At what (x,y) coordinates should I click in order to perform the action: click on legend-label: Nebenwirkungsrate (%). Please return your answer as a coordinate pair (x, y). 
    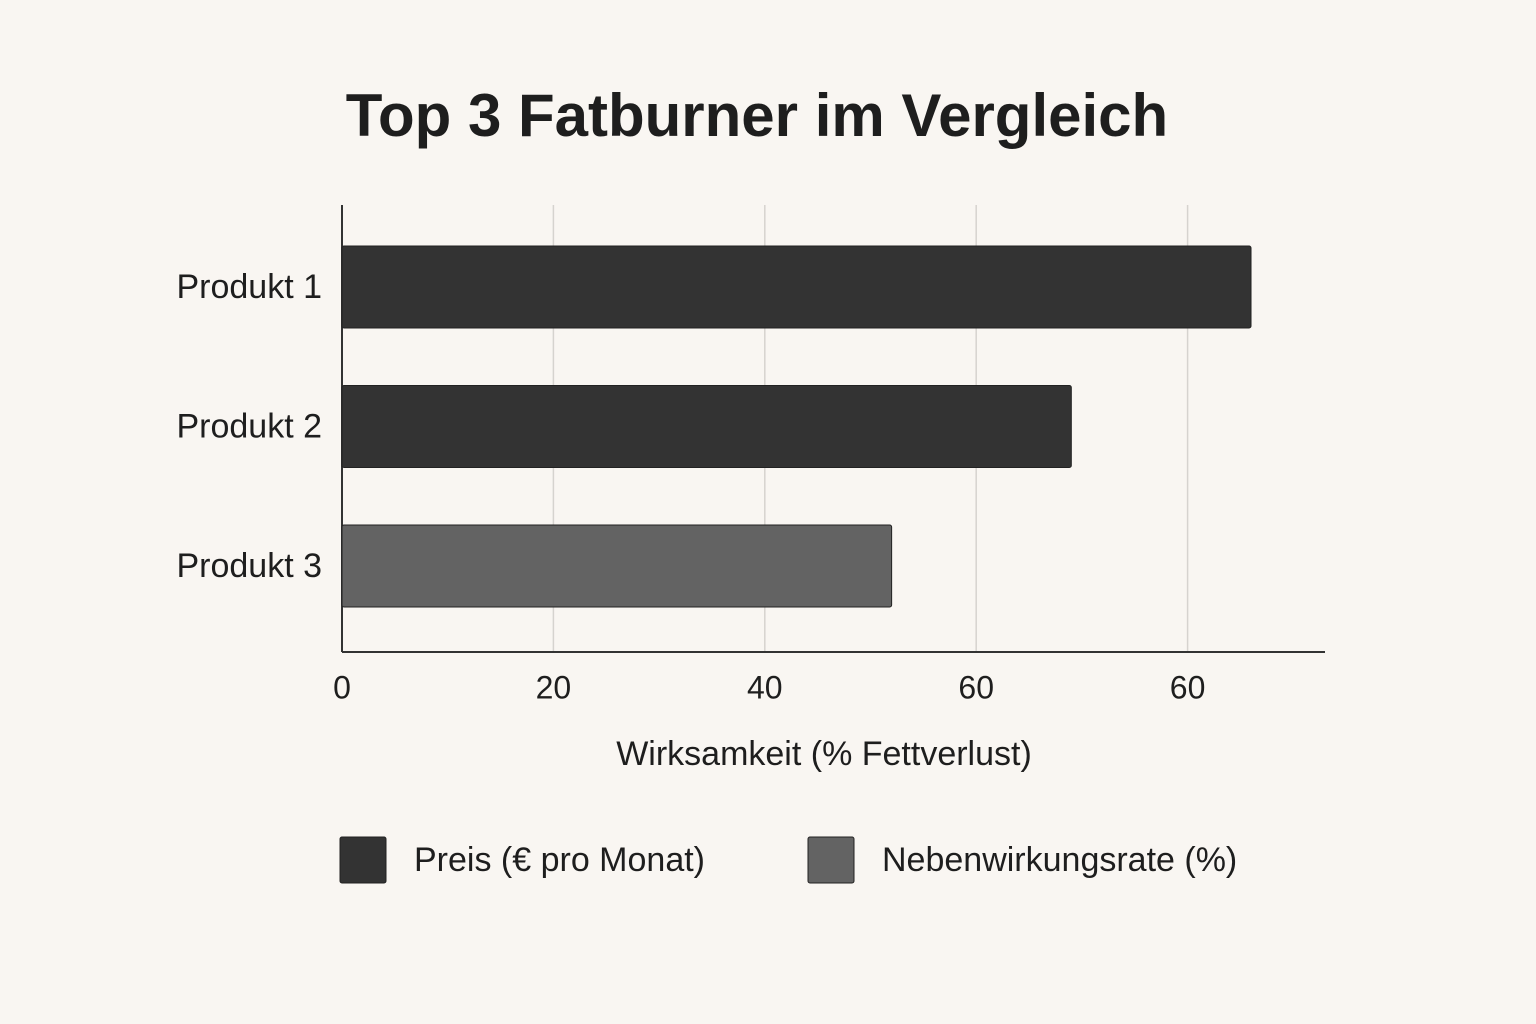
    Looking at the image, I should click on (1059, 860).